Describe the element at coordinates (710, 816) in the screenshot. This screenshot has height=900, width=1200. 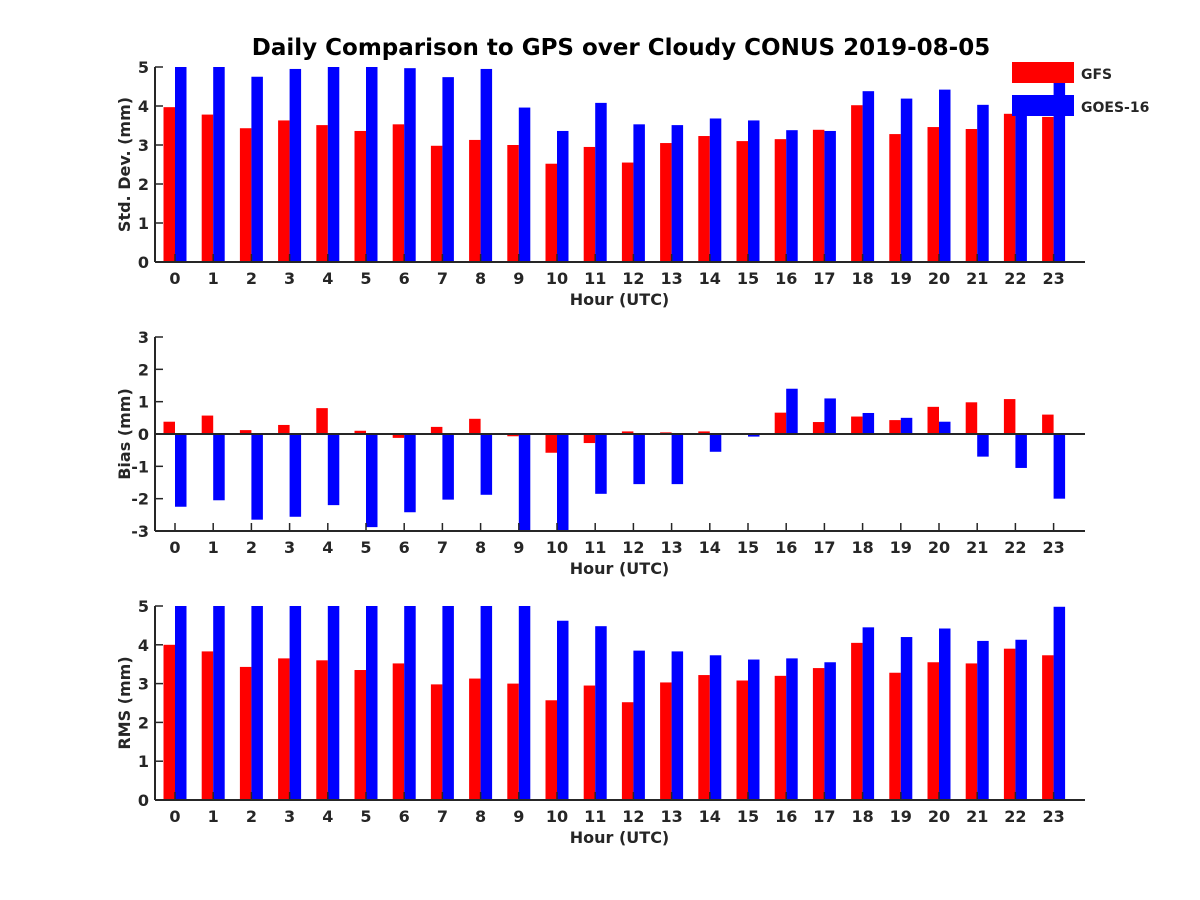
I see `x-tick-label: 14` at that location.